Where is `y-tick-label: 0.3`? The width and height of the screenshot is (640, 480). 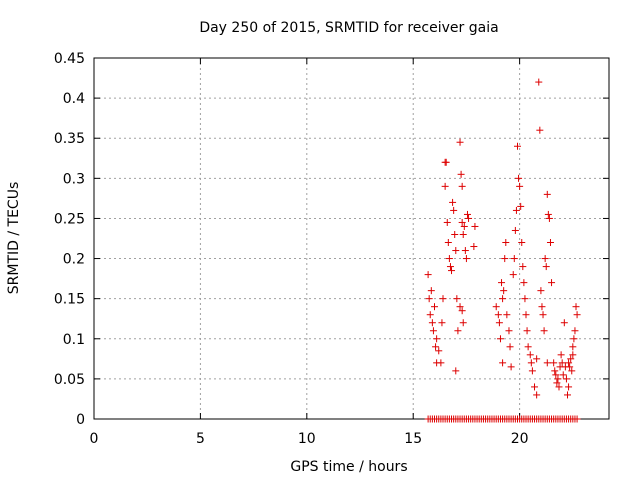 y-tick-label: 0.3 is located at coordinates (74, 179).